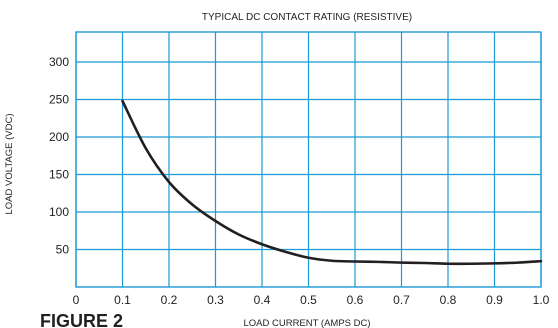 Image resolution: width=558 pixels, height=328 pixels. What do you see at coordinates (59, 156) in the screenshot?
I see `y-tick-labels: 50 100 150 200 250 300` at bounding box center [59, 156].